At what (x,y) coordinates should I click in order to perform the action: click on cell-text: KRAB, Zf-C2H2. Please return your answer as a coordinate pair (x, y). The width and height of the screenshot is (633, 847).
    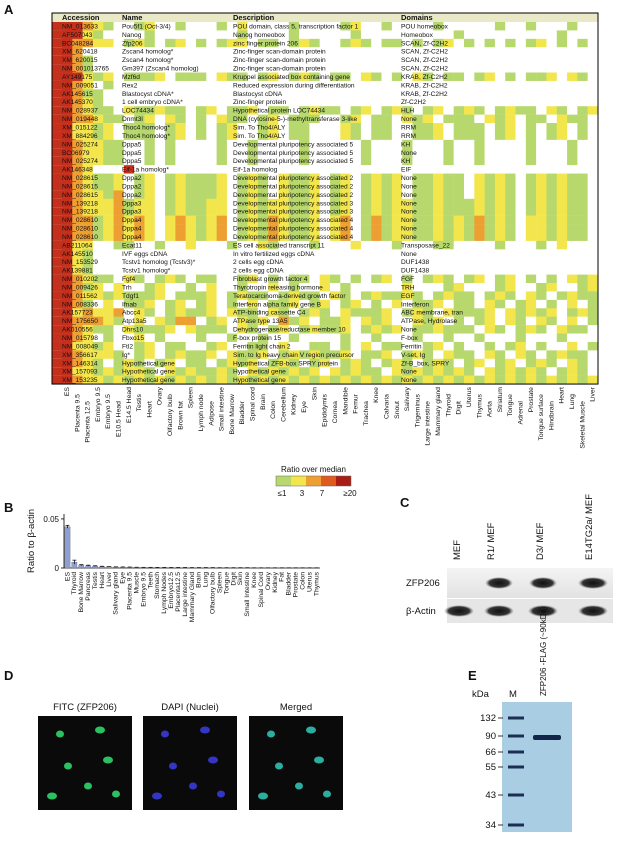
    Looking at the image, I should click on (424, 85).